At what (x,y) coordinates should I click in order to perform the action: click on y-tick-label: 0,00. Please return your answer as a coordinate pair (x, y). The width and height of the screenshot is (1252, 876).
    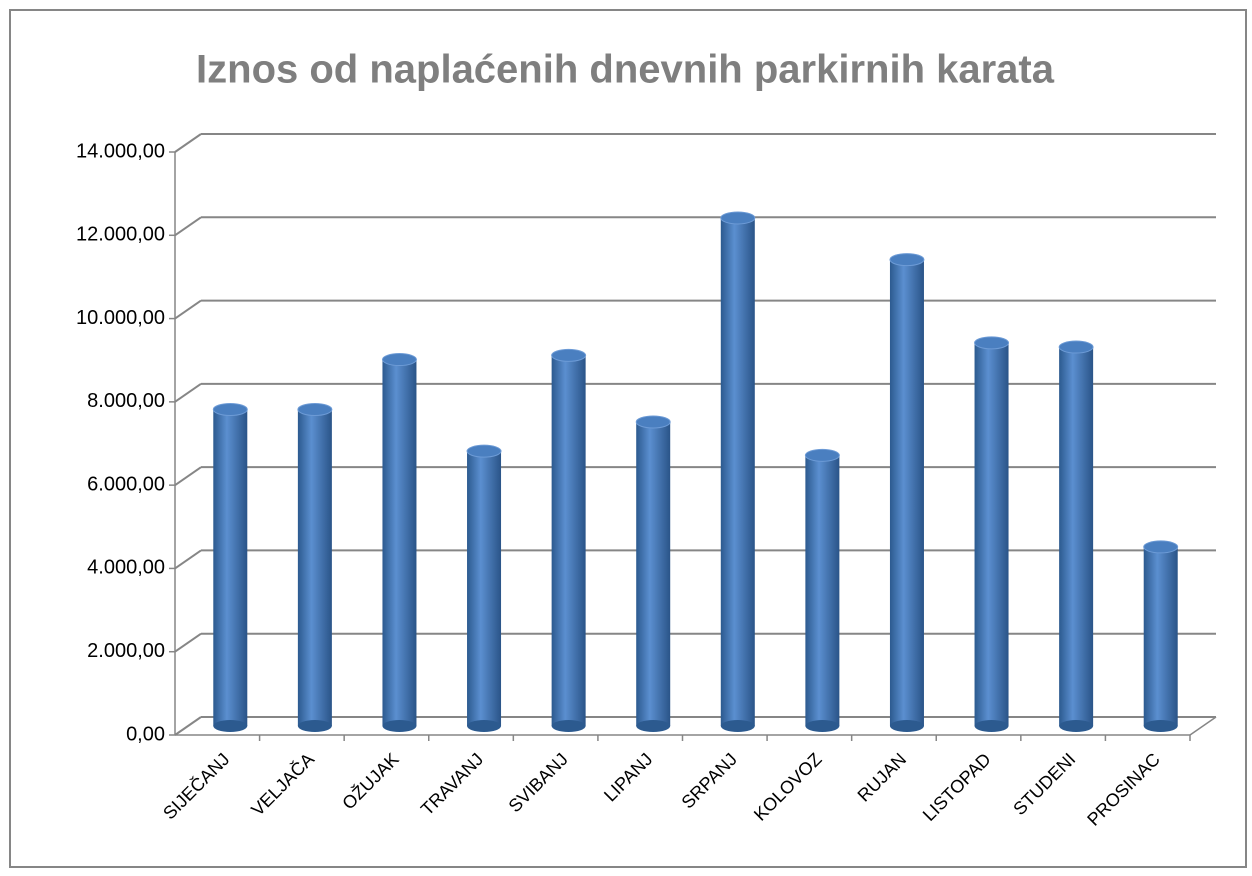
    Looking at the image, I should click on (145, 734).